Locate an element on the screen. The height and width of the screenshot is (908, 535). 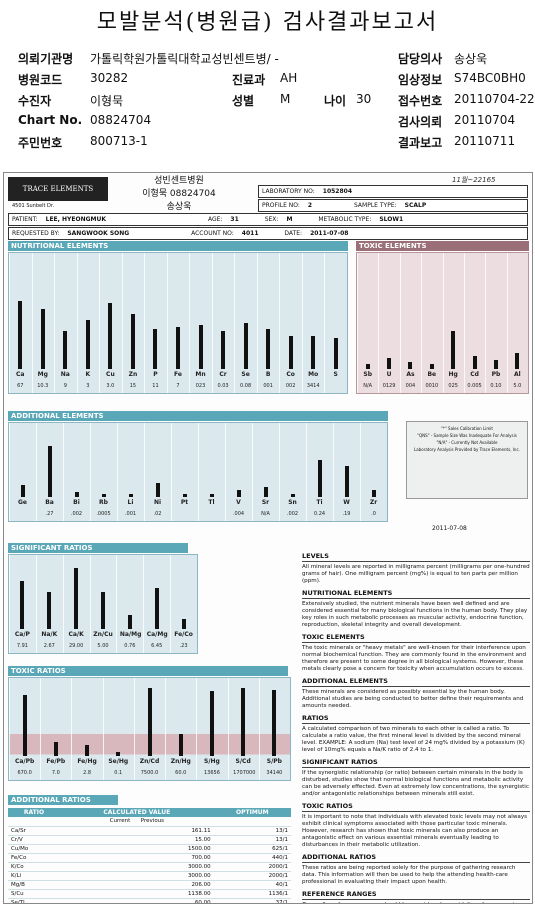
nutritional-label: Co is located at coordinates (290, 374).